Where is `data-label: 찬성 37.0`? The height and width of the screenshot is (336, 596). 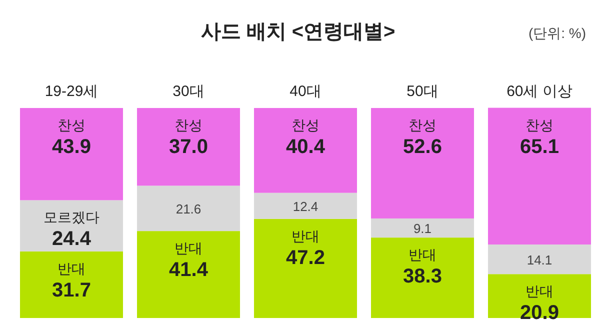 data-label: 찬성 37.0 is located at coordinates (188, 137).